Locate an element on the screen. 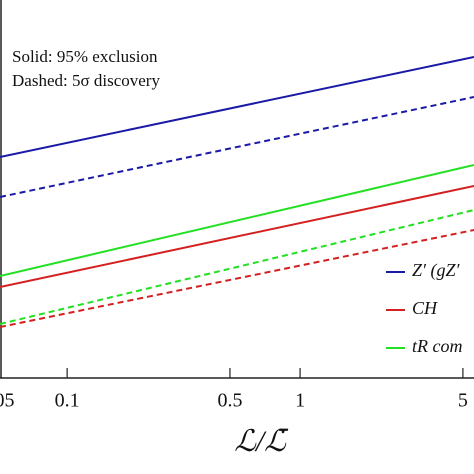 The height and width of the screenshot is (474, 474). x-tick-label: 0.05 is located at coordinates (7, 401).